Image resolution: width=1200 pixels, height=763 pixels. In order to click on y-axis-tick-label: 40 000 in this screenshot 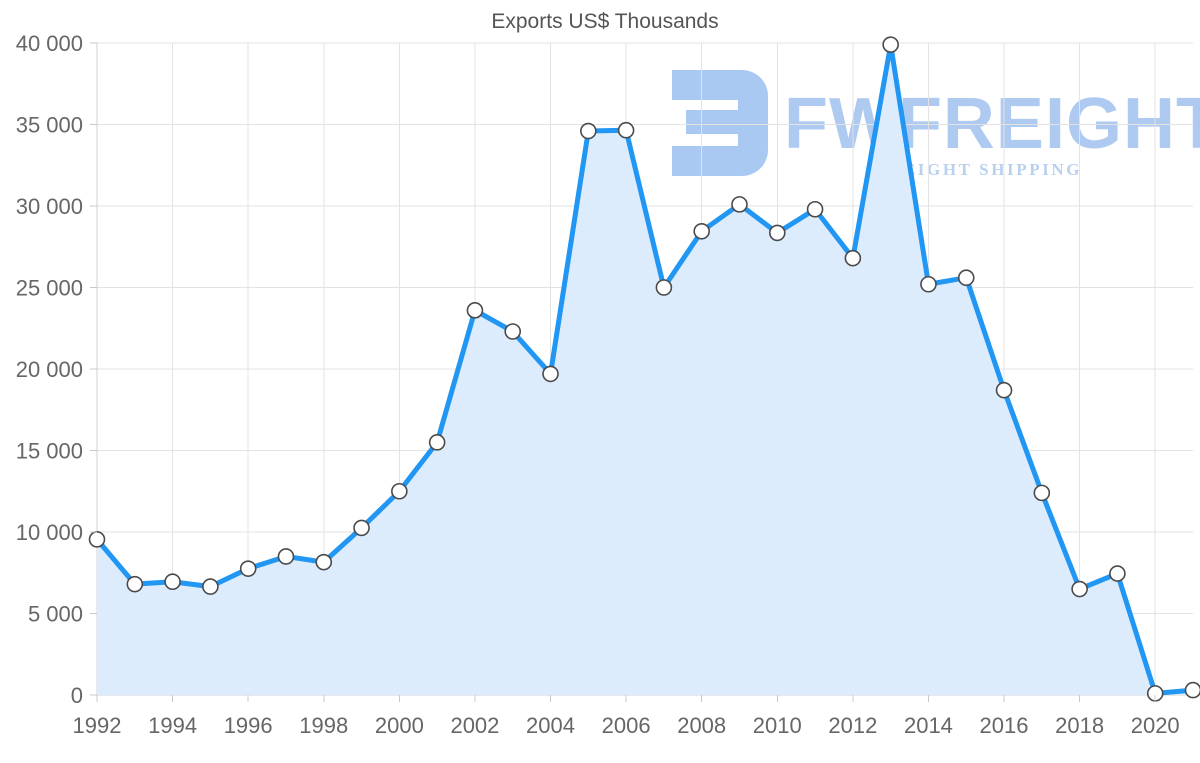, I will do `click(49, 43)`.